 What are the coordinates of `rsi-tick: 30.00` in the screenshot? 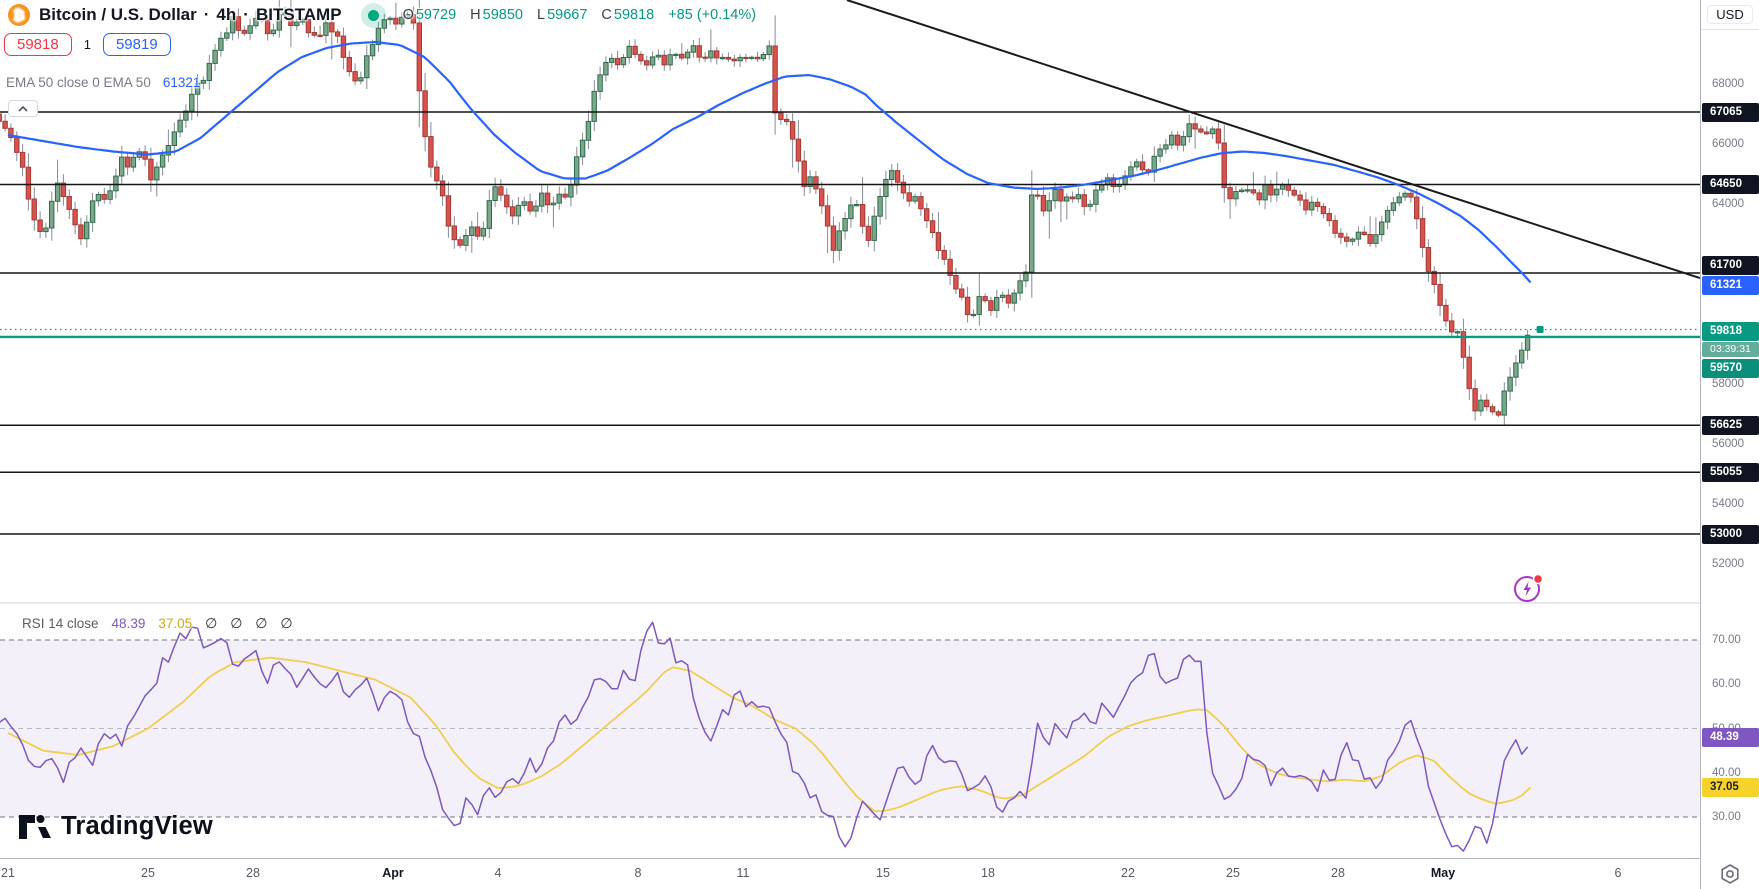 It's located at (1726, 817).